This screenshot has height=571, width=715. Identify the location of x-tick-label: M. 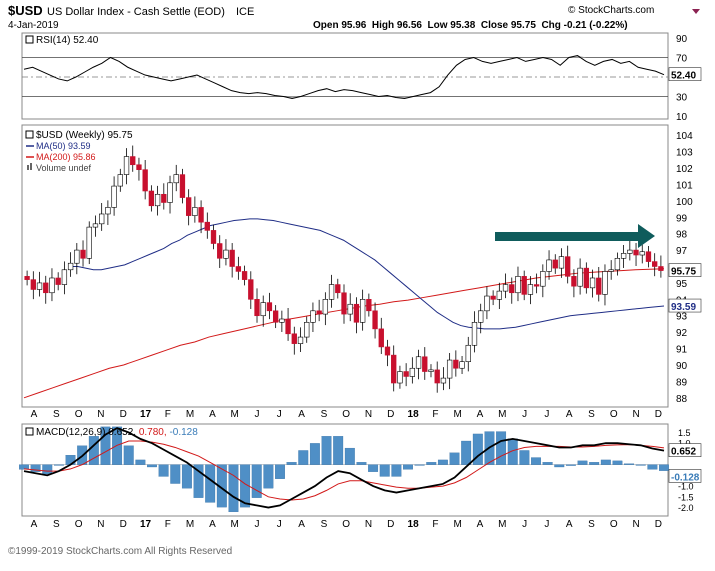
(190, 414).